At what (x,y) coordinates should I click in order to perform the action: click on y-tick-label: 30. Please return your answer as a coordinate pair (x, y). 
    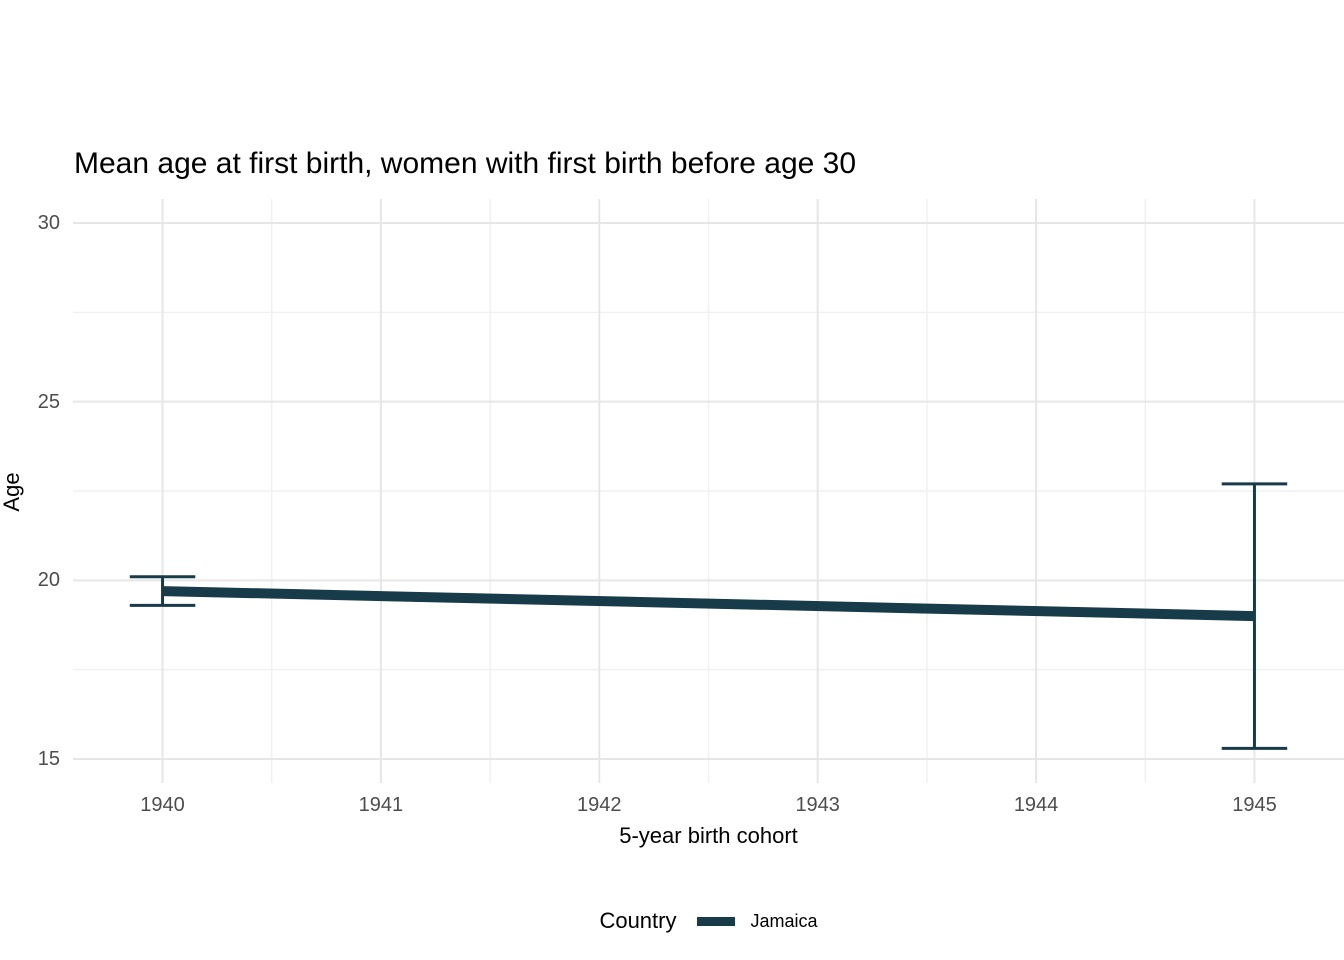
    Looking at the image, I should click on (48, 222).